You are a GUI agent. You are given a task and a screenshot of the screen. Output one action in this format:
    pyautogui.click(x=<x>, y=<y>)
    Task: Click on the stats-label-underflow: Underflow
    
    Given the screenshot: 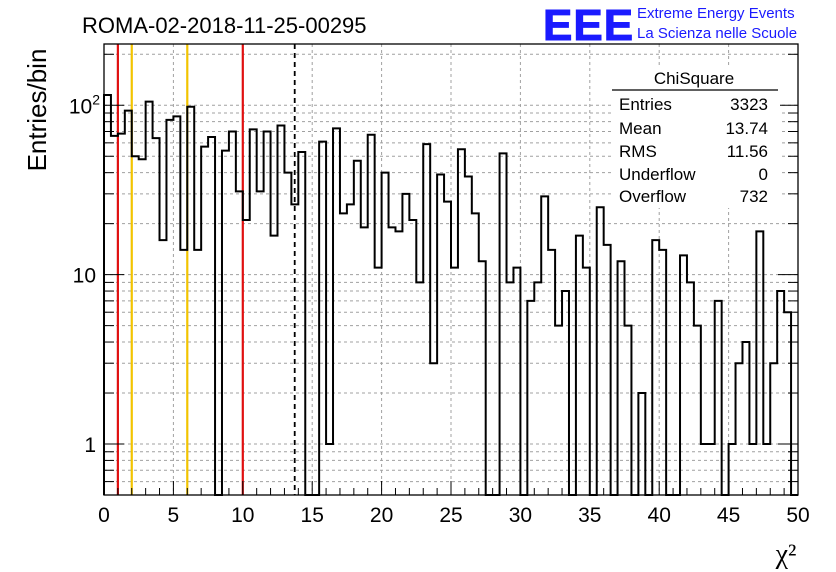 What is the action you would take?
    pyautogui.click(x=657, y=174)
    